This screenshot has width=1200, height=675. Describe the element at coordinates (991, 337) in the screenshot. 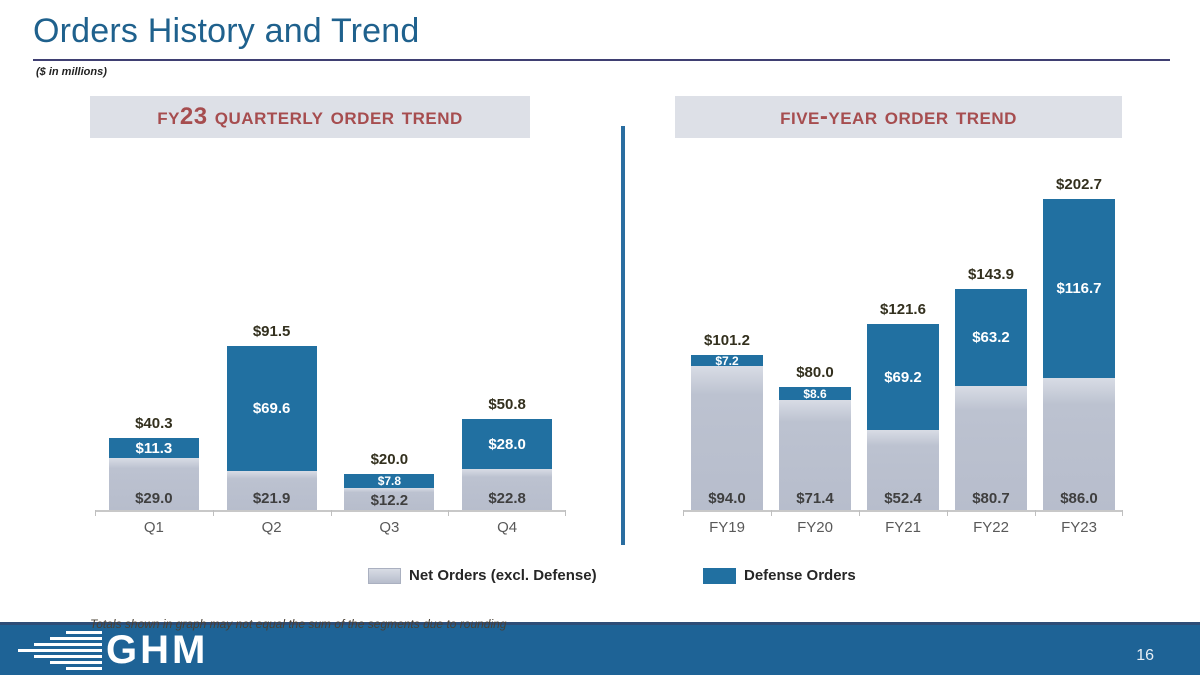

I see `defense-orders-segment: $63.2` at that location.